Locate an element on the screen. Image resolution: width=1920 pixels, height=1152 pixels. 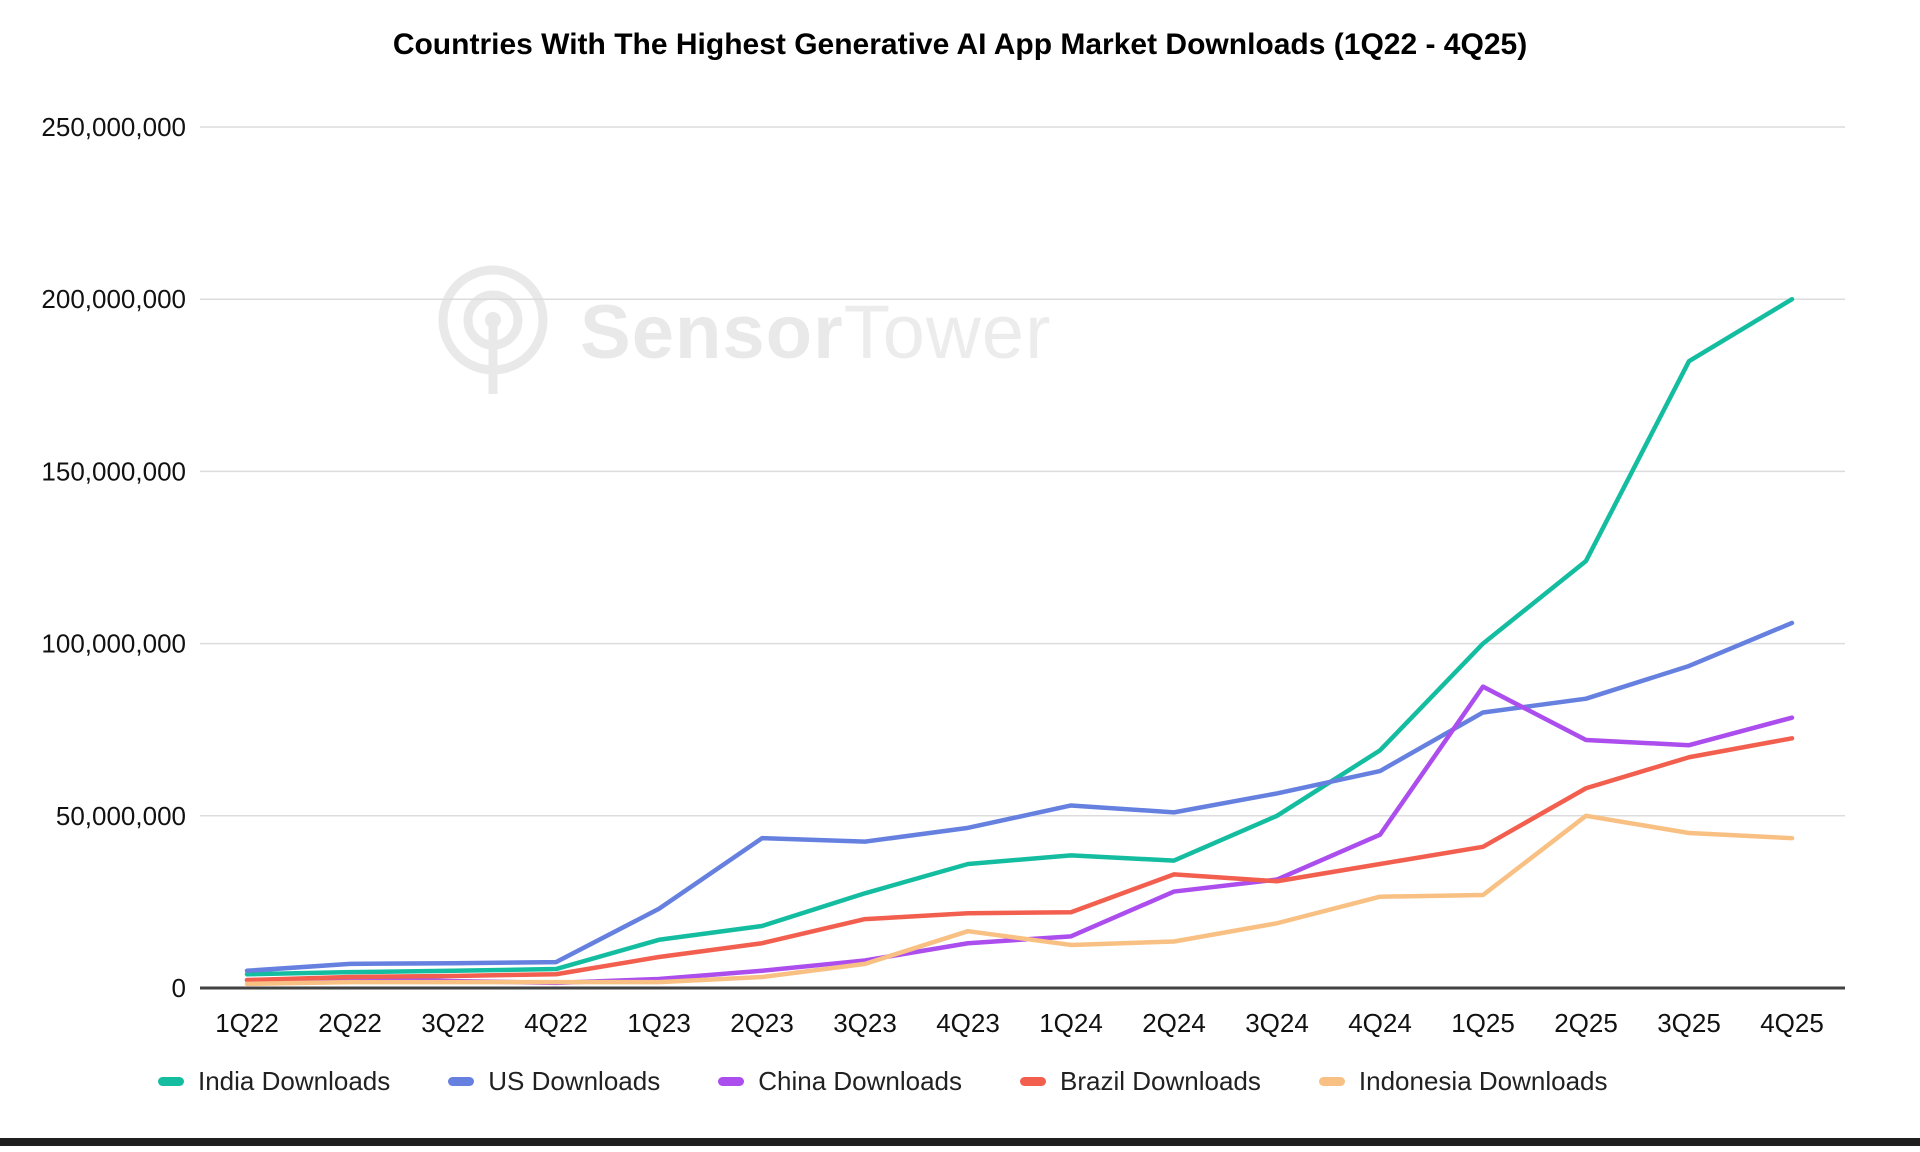
x-tick-label: 2Q25 is located at coordinates (1586, 1023).